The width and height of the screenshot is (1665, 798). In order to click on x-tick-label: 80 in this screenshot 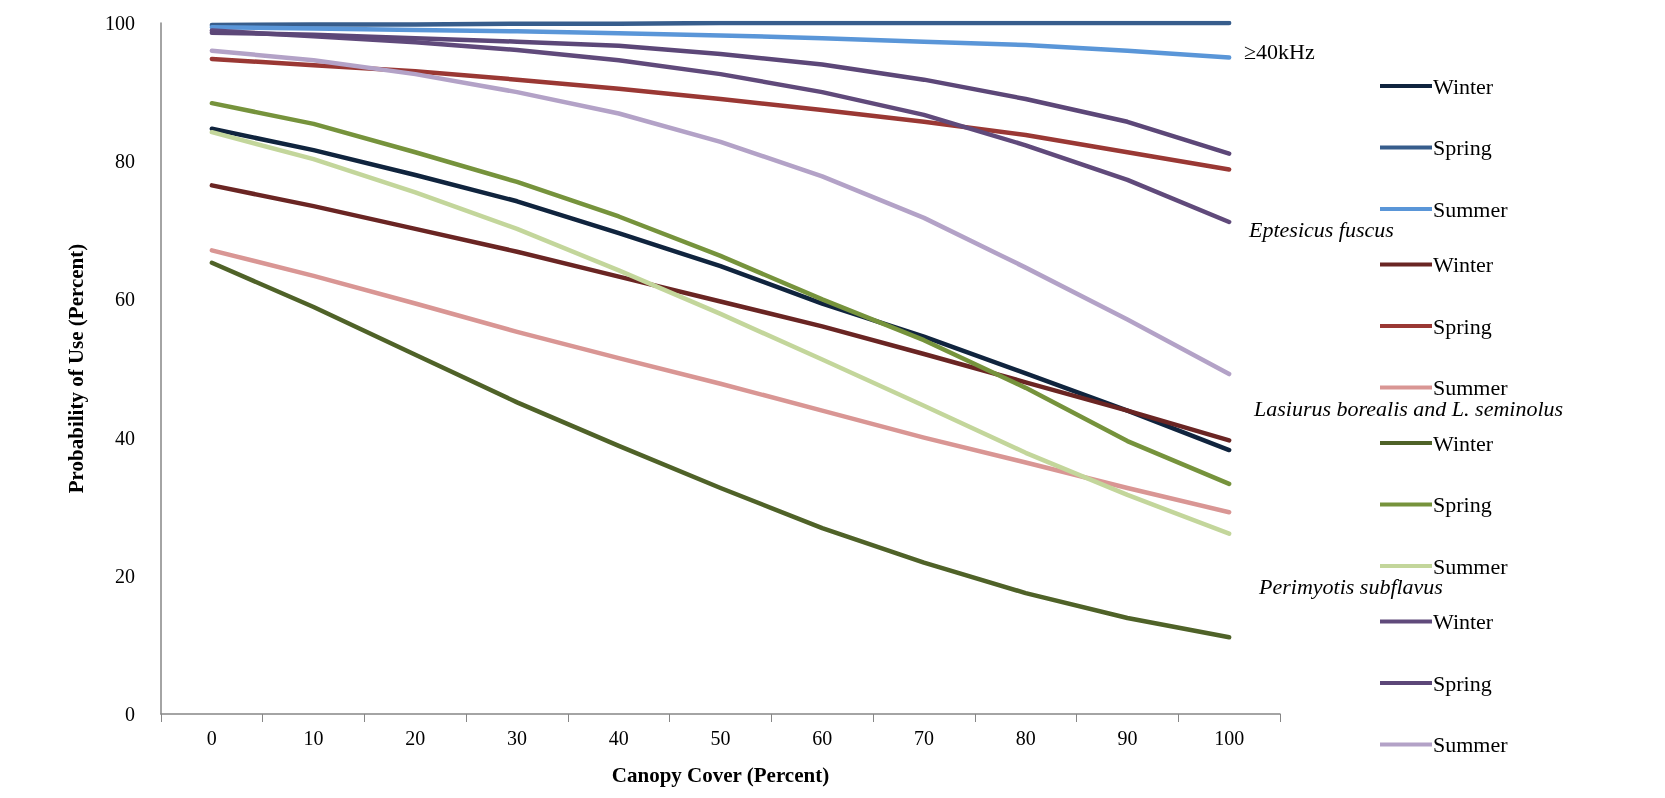, I will do `click(1025, 738)`.